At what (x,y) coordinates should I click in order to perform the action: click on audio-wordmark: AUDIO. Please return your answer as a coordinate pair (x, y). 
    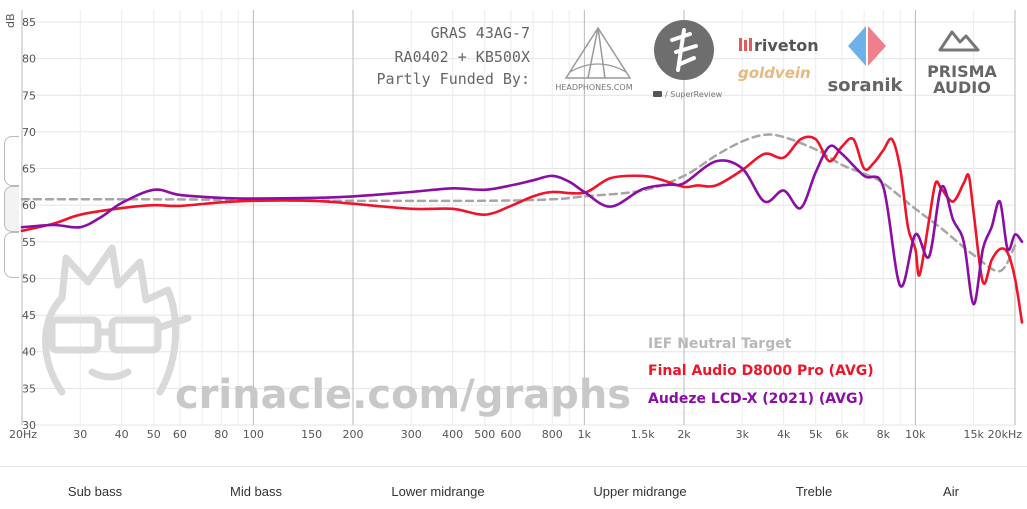
    Looking at the image, I should click on (962, 87).